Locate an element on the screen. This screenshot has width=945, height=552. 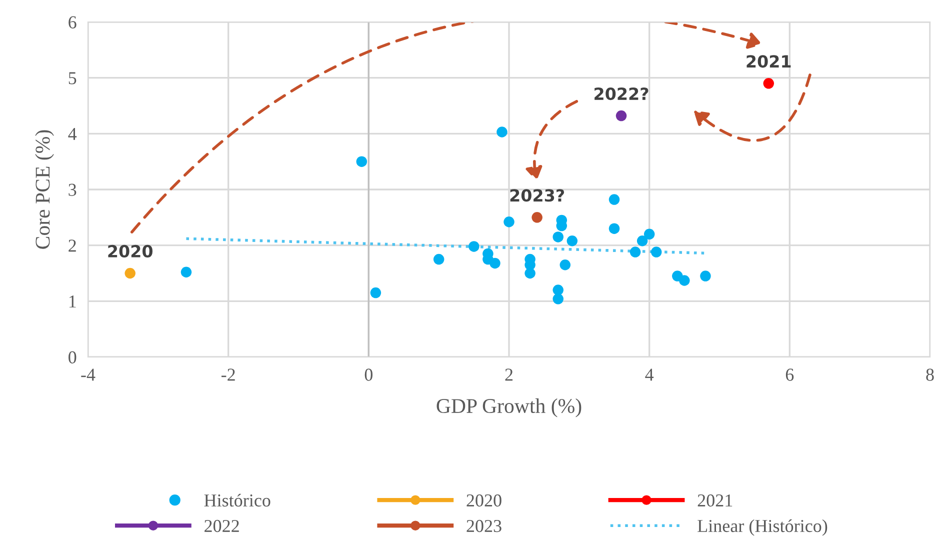
legend-label: 2022 is located at coordinates (221, 526).